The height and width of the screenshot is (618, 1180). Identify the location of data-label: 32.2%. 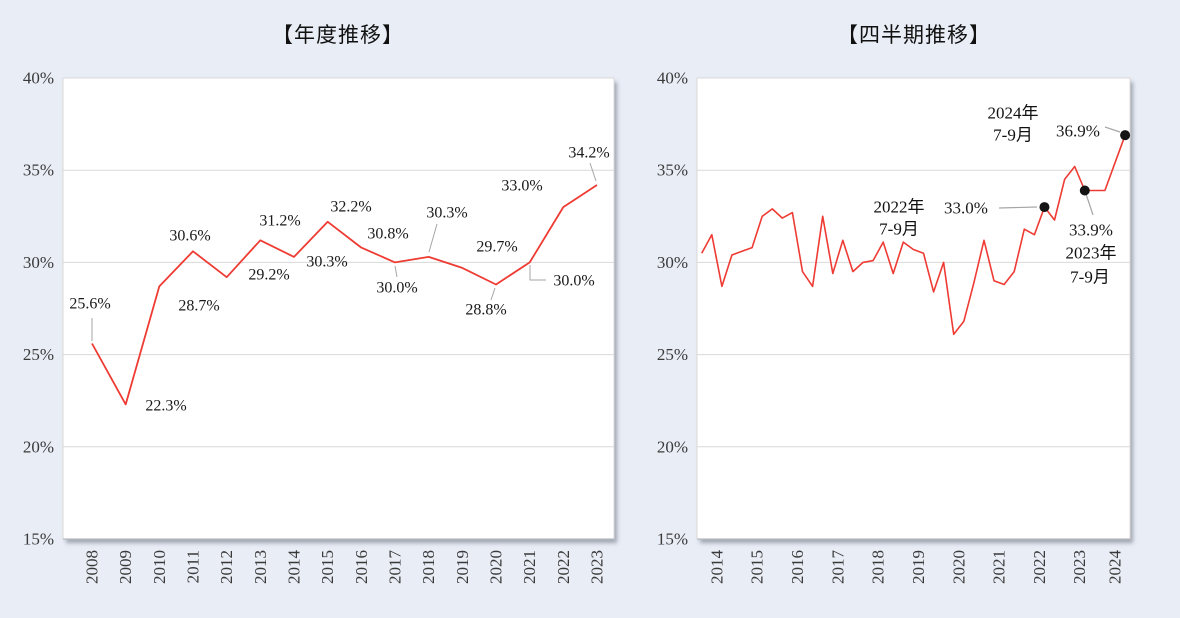
(350, 207).